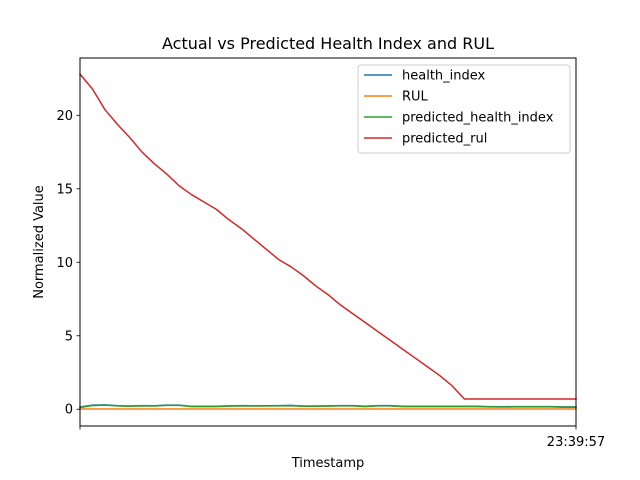 The height and width of the screenshot is (480, 640). I want to click on x-tick-label: 23:39:57, so click(576, 442).